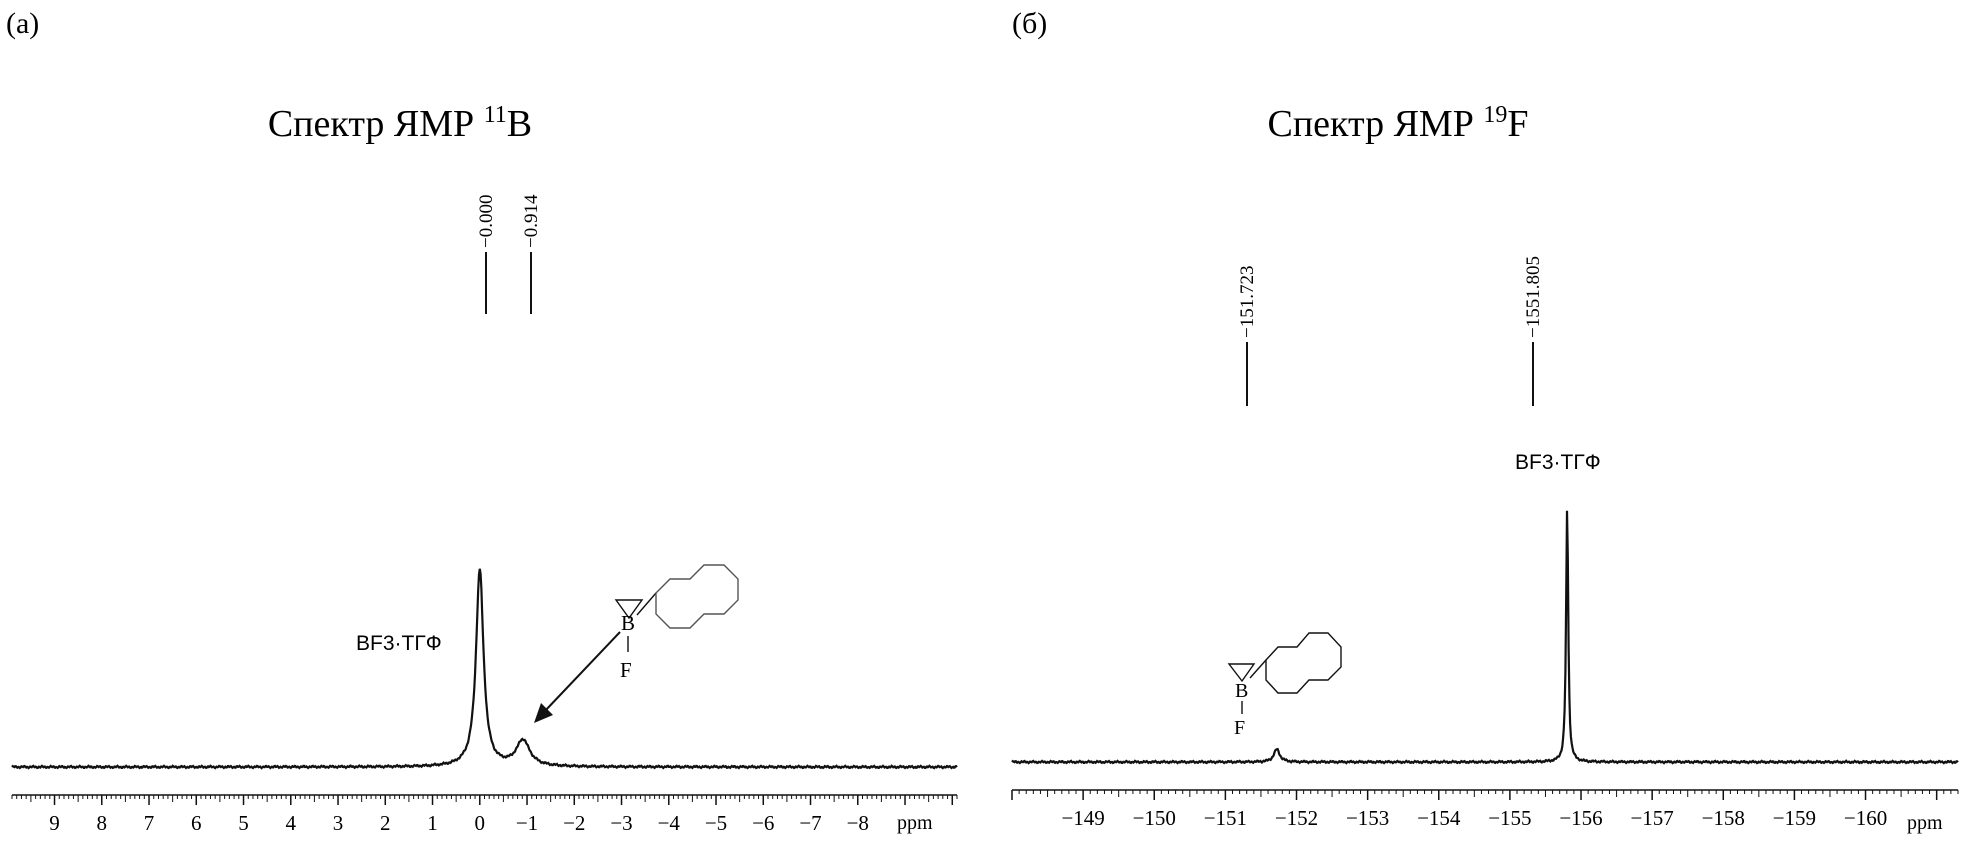 This screenshot has width=1965, height=845. Describe the element at coordinates (858, 823) in the screenshot. I see `tick-label: −8` at that location.